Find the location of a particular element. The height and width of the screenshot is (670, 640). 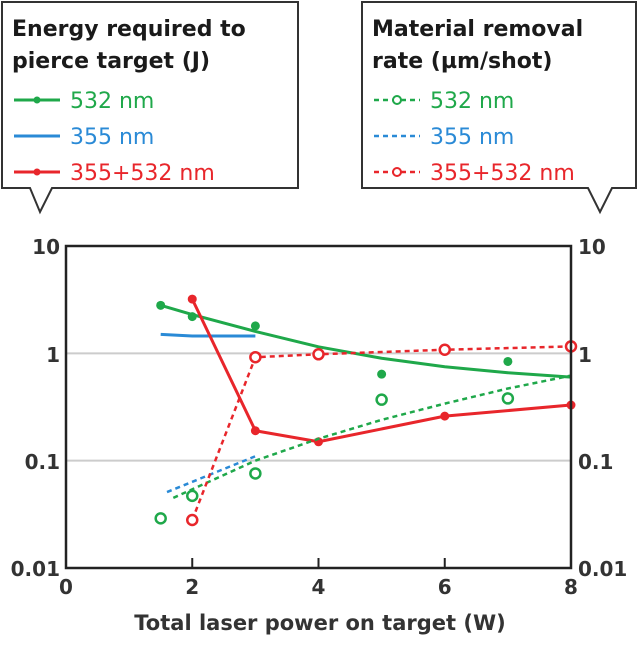

legend-energy-355: 355 nm is located at coordinates (112, 137).